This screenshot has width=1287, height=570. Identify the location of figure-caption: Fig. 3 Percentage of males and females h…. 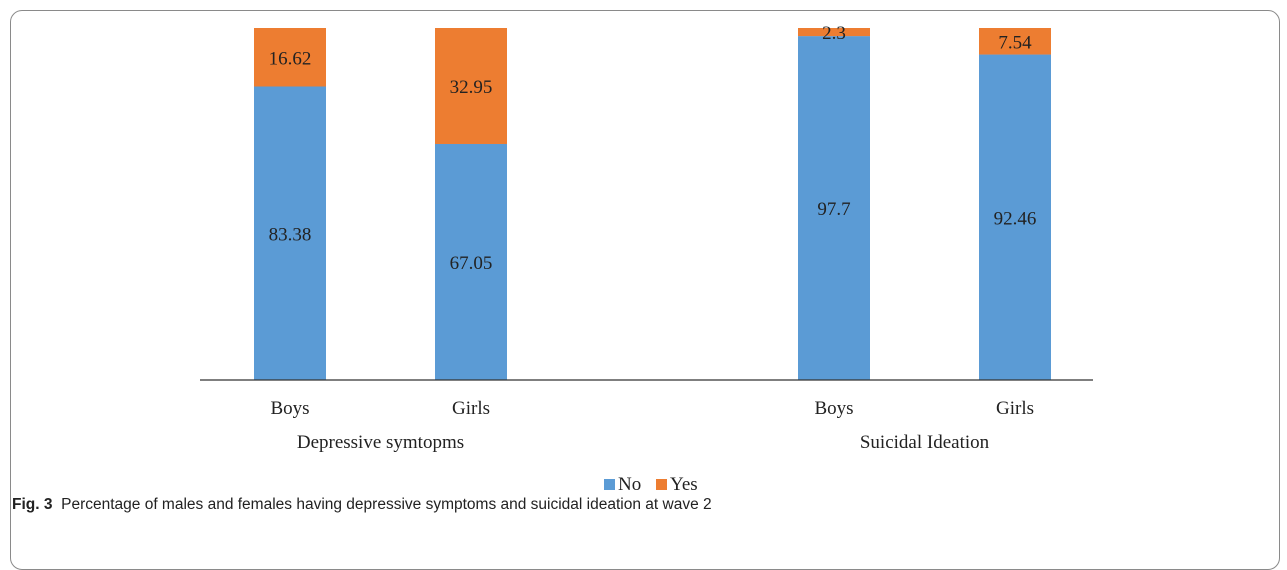
(642, 505).